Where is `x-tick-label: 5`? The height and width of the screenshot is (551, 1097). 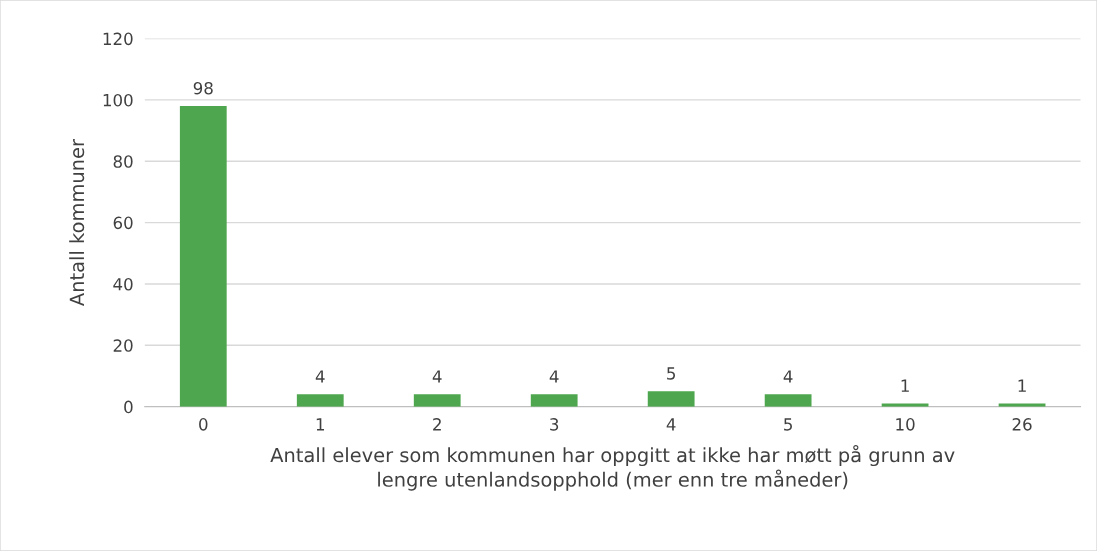 x-tick-label: 5 is located at coordinates (788, 424).